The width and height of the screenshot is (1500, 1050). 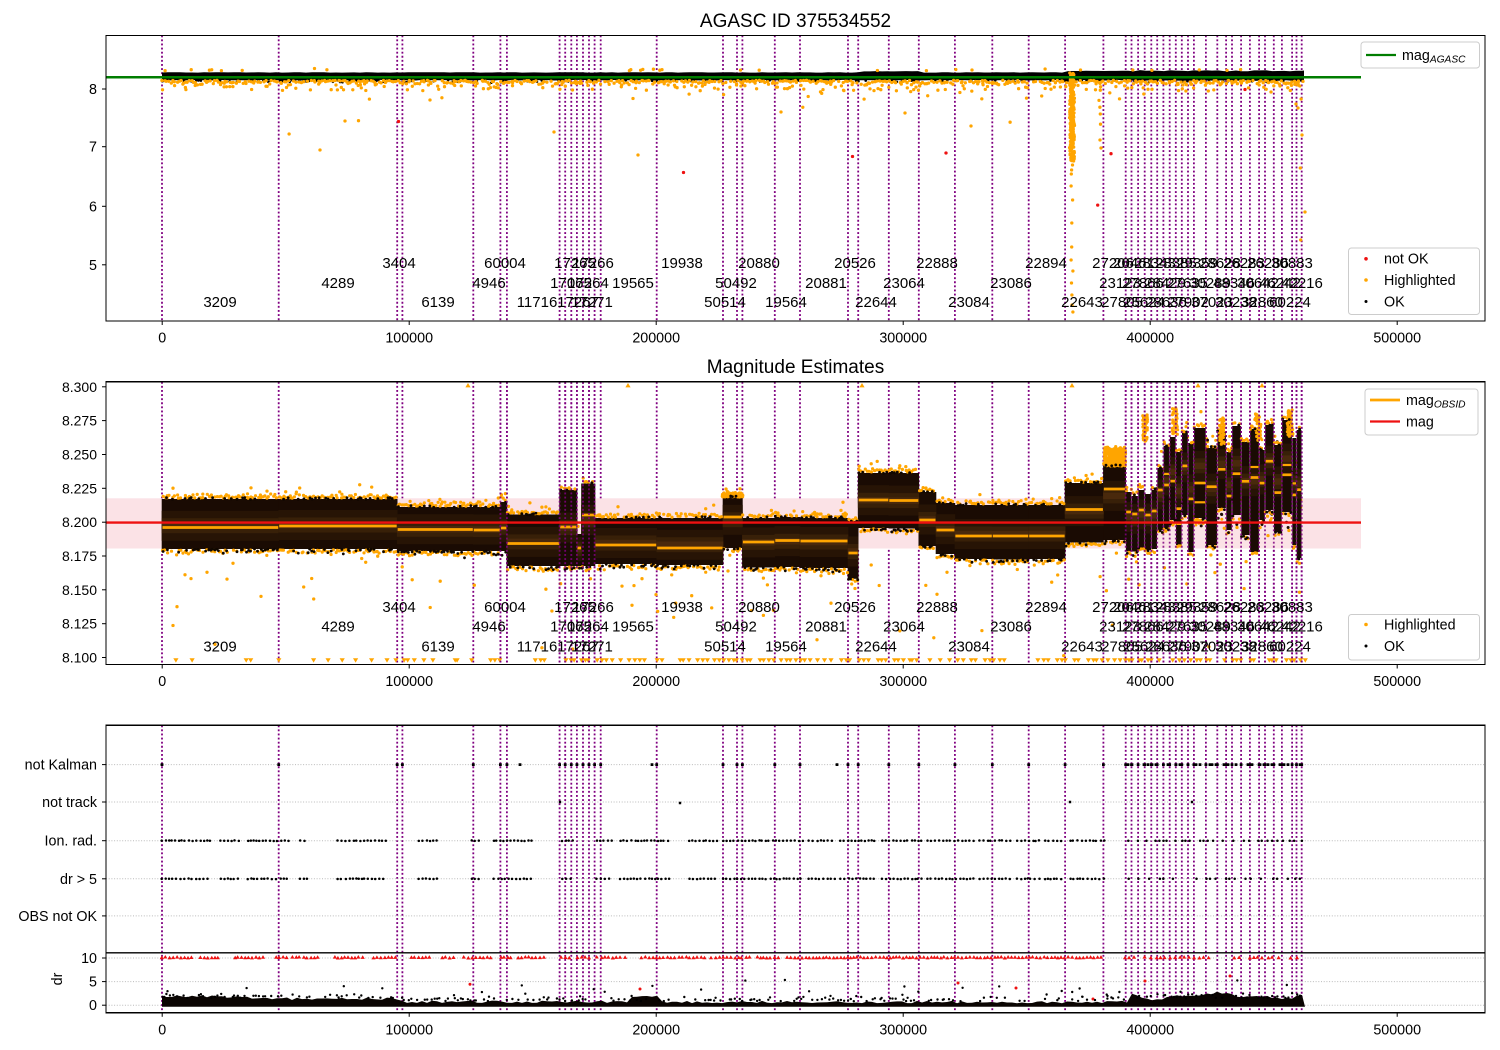 I want to click on svg-text: 20880, so click(x=759, y=263).